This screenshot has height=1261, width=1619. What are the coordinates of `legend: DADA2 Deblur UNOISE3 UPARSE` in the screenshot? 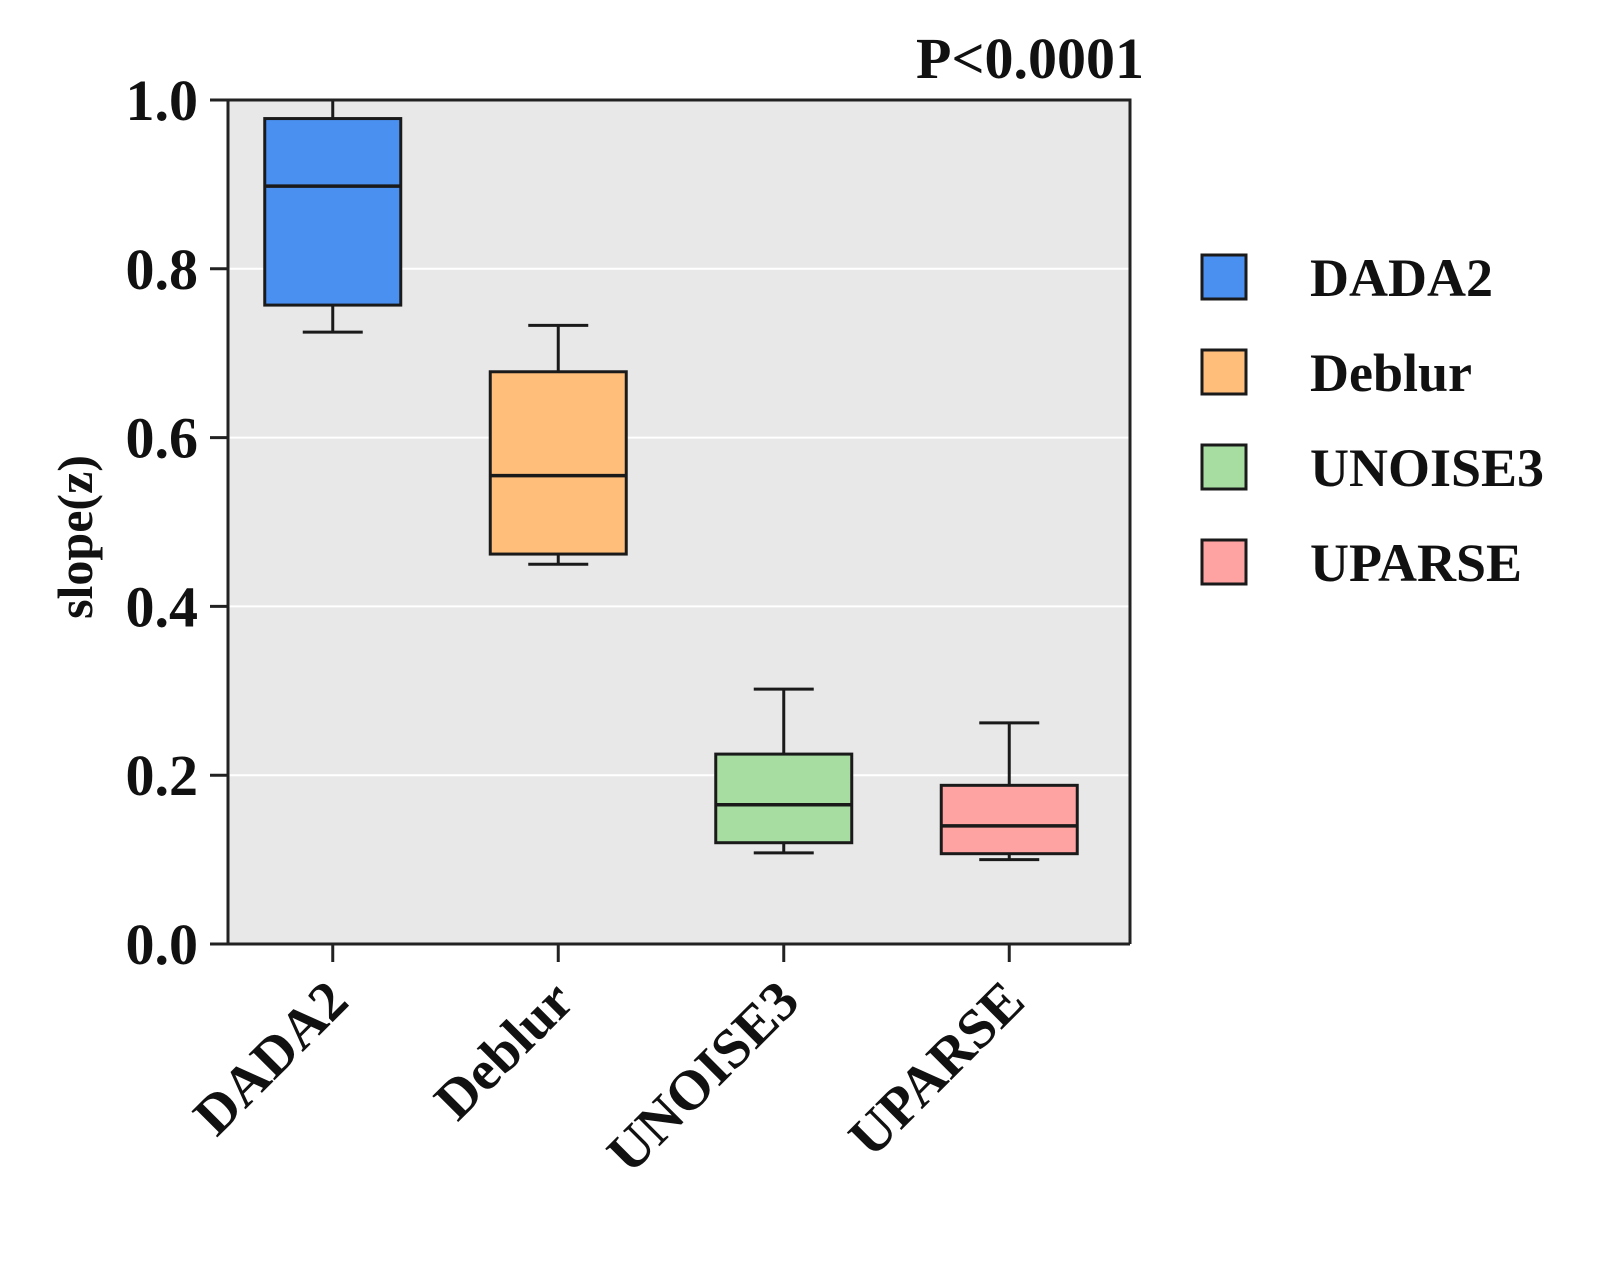 It's located at (1372, 420).